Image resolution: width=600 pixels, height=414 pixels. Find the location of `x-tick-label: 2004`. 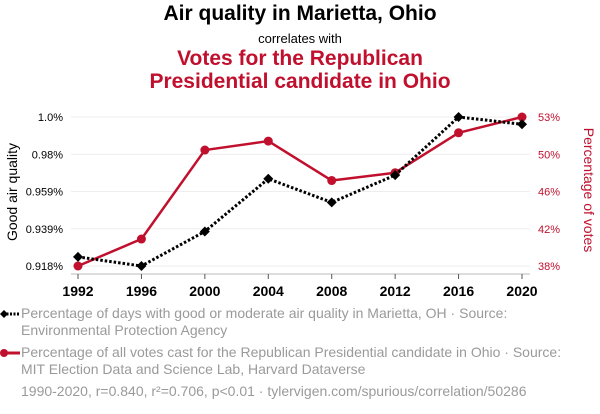

x-tick-label: 2004 is located at coordinates (268, 291).